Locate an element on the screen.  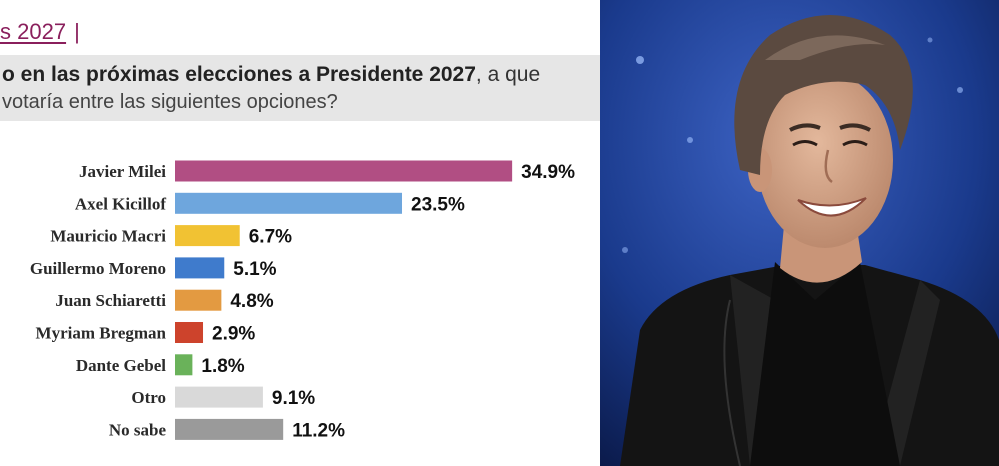
category-label: Juan Schiaretti is located at coordinates (110, 300).